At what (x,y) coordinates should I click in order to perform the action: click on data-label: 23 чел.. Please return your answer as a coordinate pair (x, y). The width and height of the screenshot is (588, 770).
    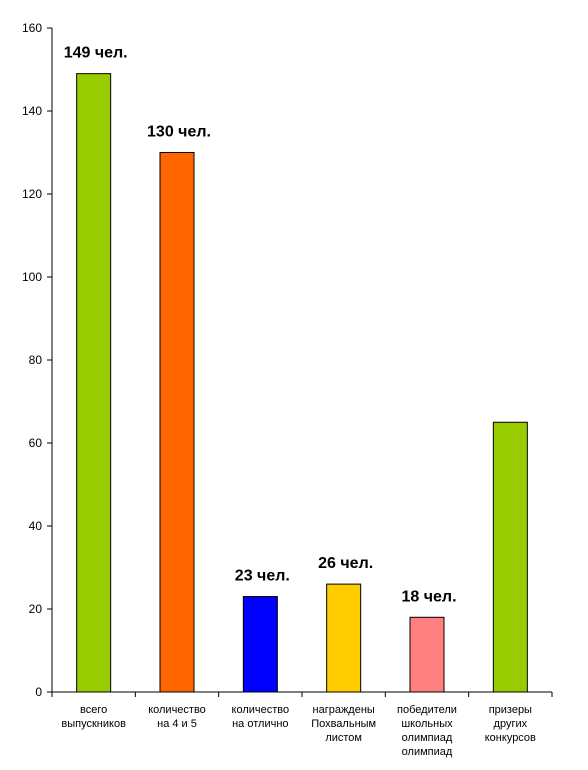
    Looking at the image, I should click on (262, 576).